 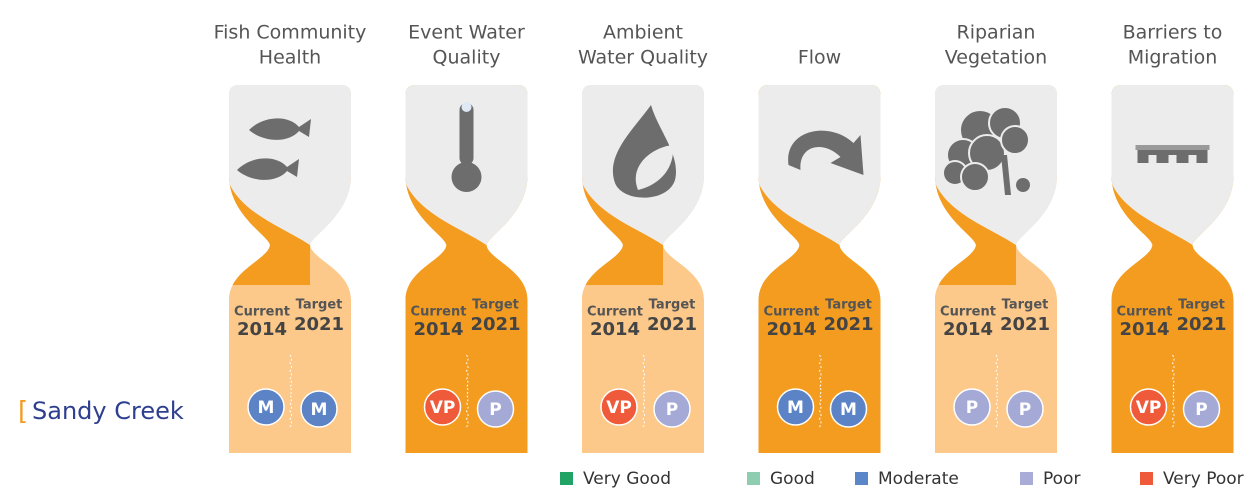 What do you see at coordinates (1061, 479) in the screenshot?
I see `legend-label: Poor` at bounding box center [1061, 479].